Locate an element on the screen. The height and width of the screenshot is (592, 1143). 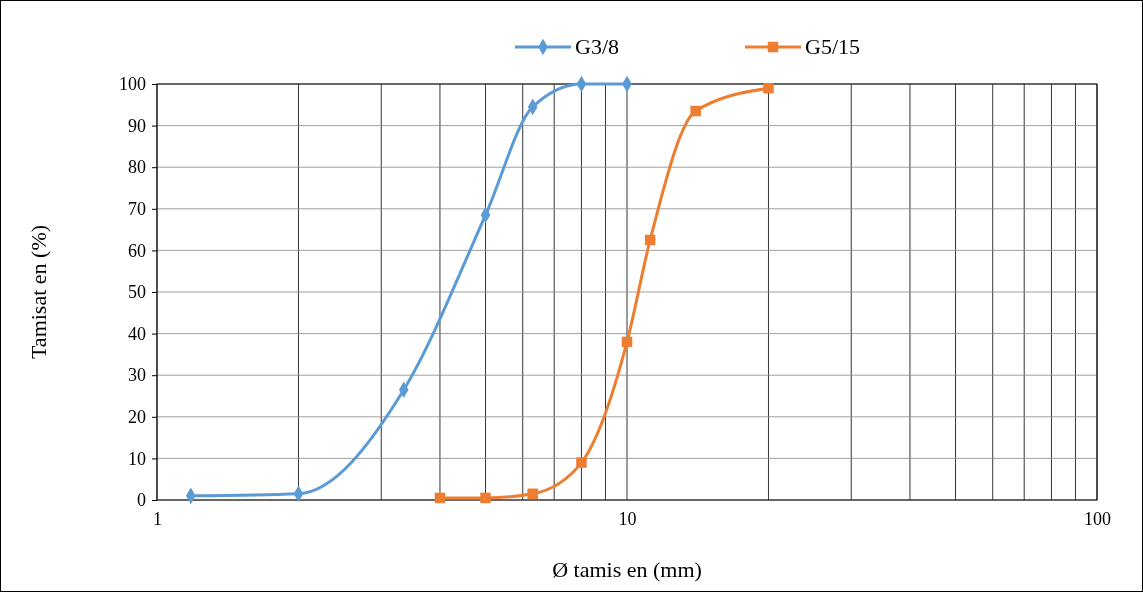
y-tick-label: 70 is located at coordinates (137, 209).